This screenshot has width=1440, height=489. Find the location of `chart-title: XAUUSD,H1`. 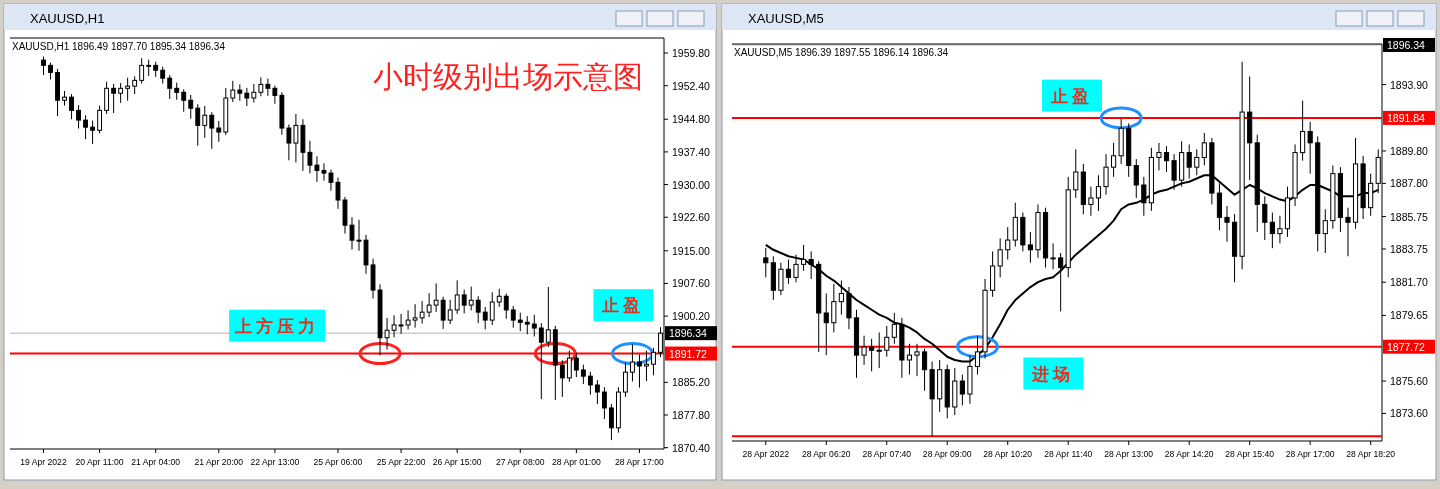

chart-title: XAUUSD,H1 is located at coordinates (67, 18).